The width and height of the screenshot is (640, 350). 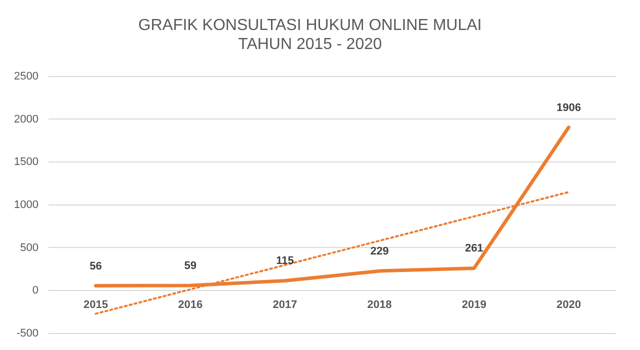 What do you see at coordinates (26, 119) in the screenshot?
I see `y-tick-label: 2000` at bounding box center [26, 119].